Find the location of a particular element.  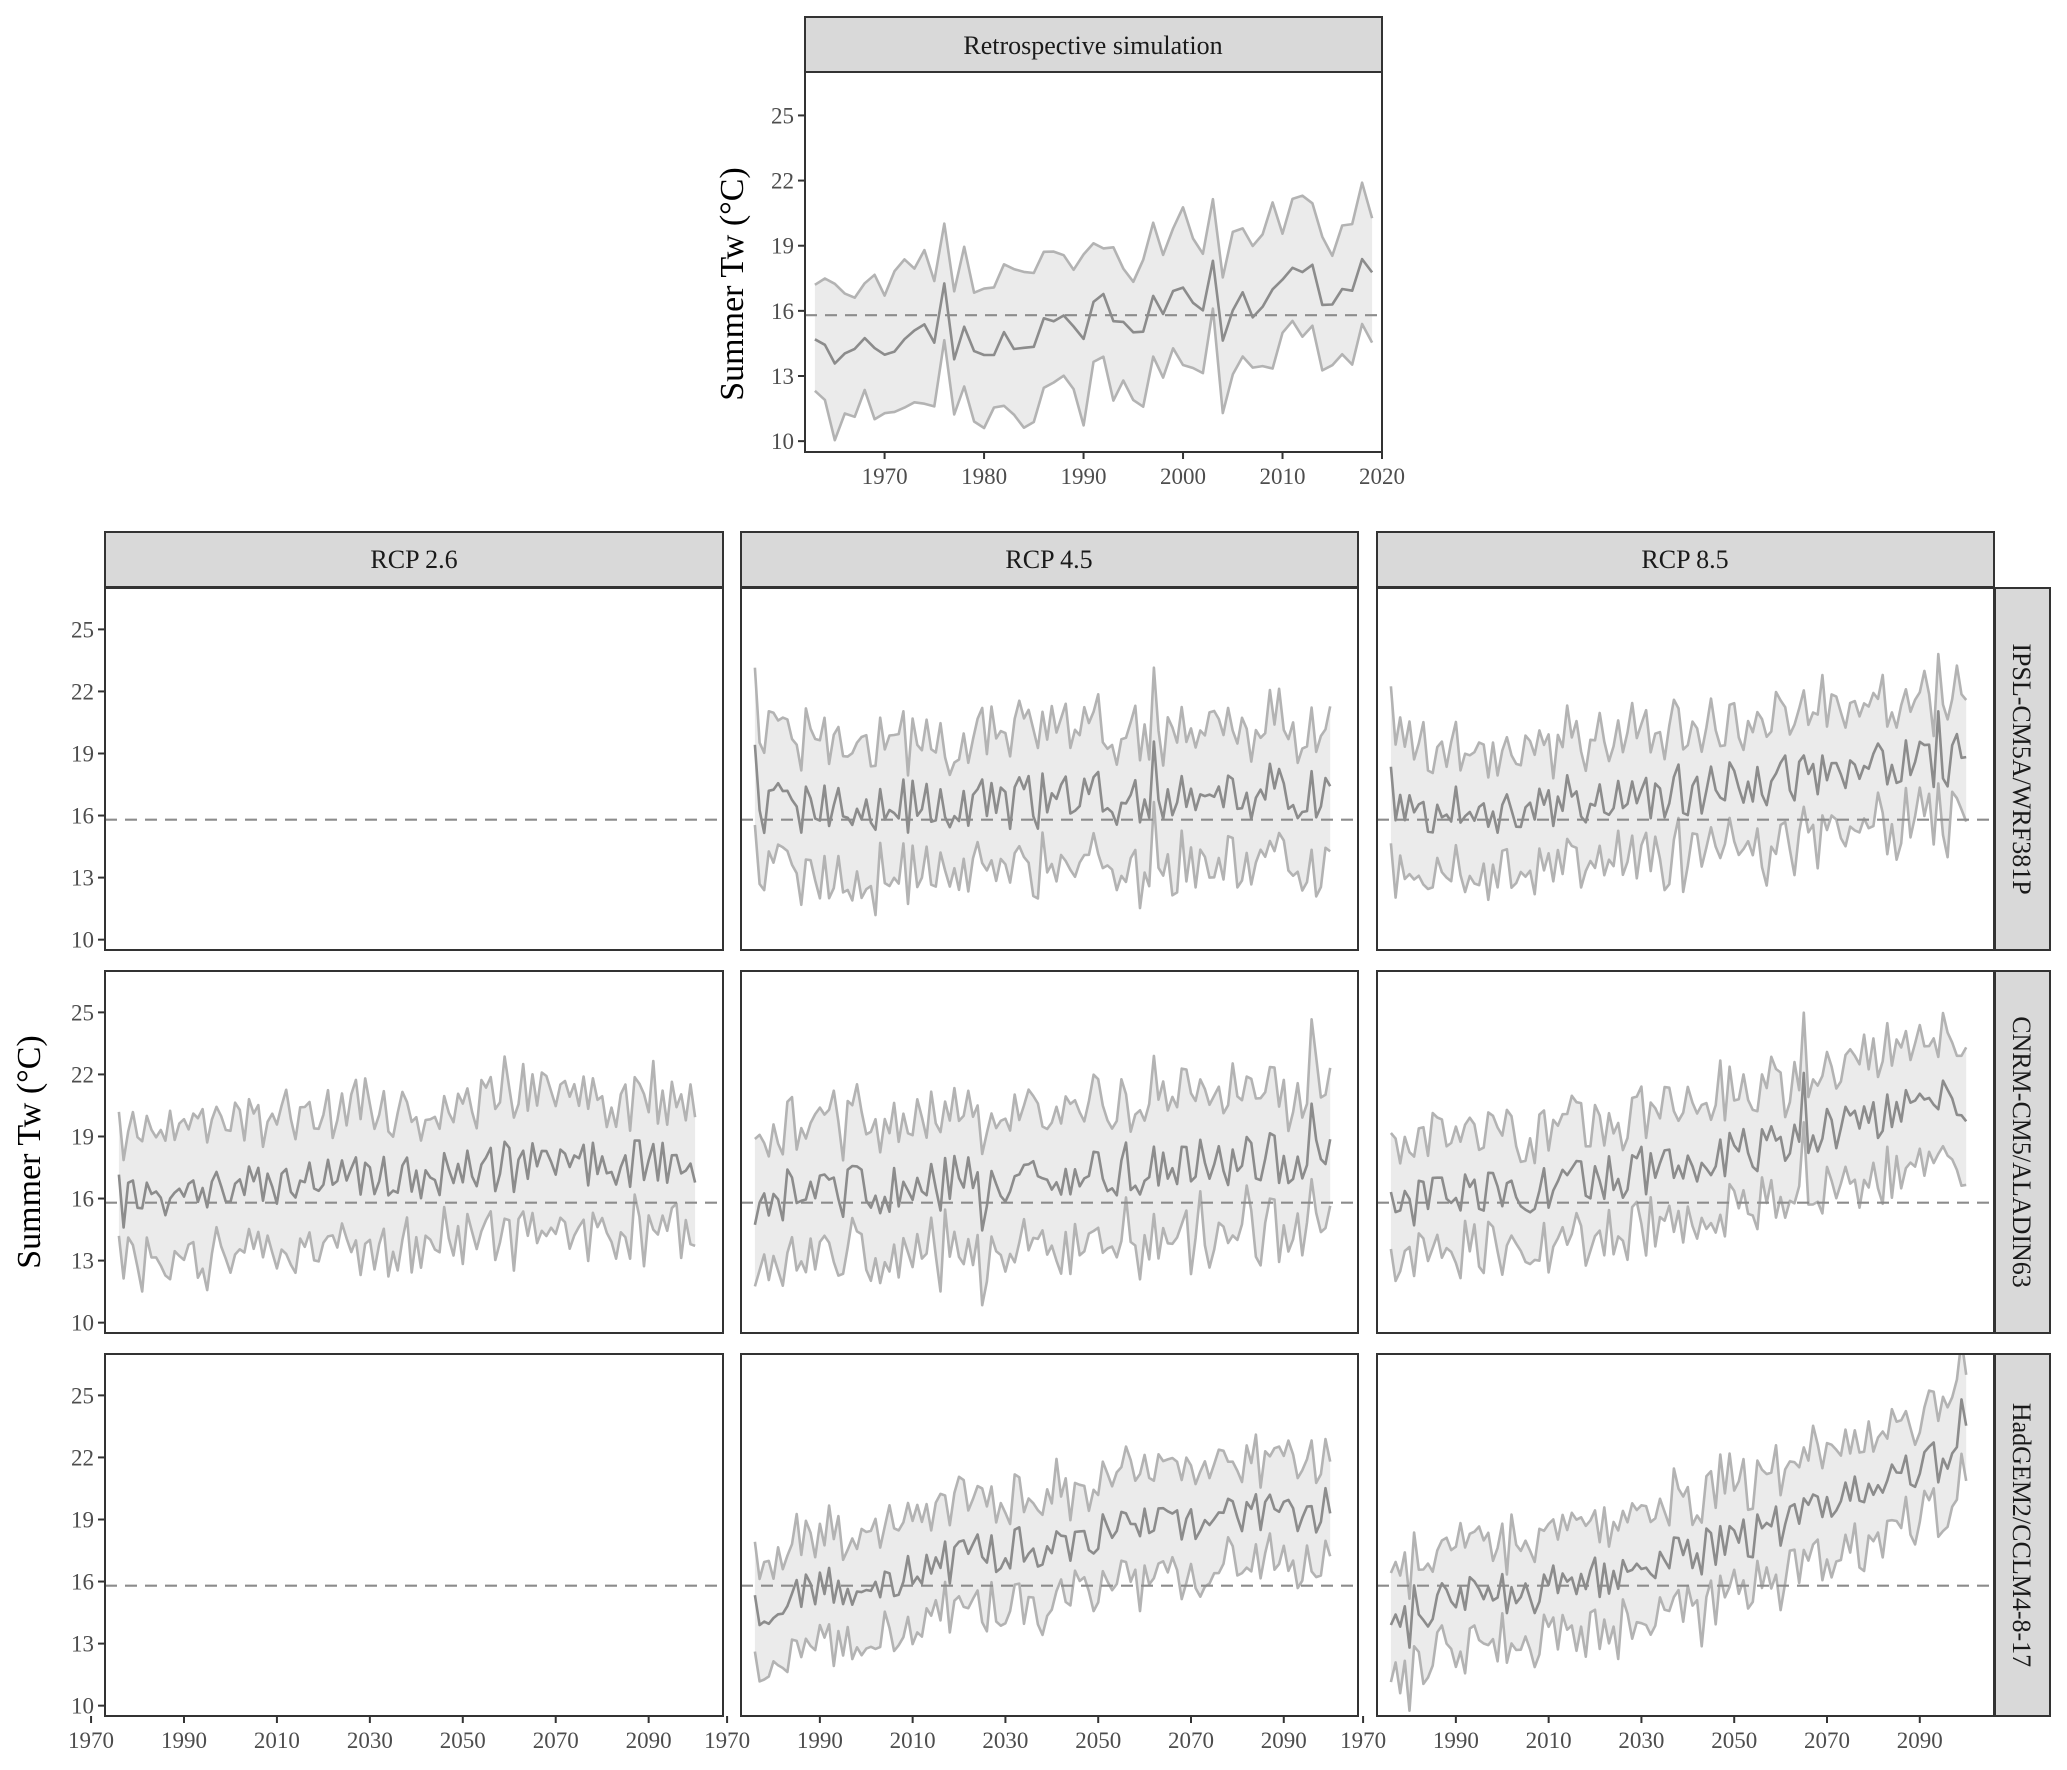

column-strip-rcp26-label: RCP 2.6 is located at coordinates (413, 559).